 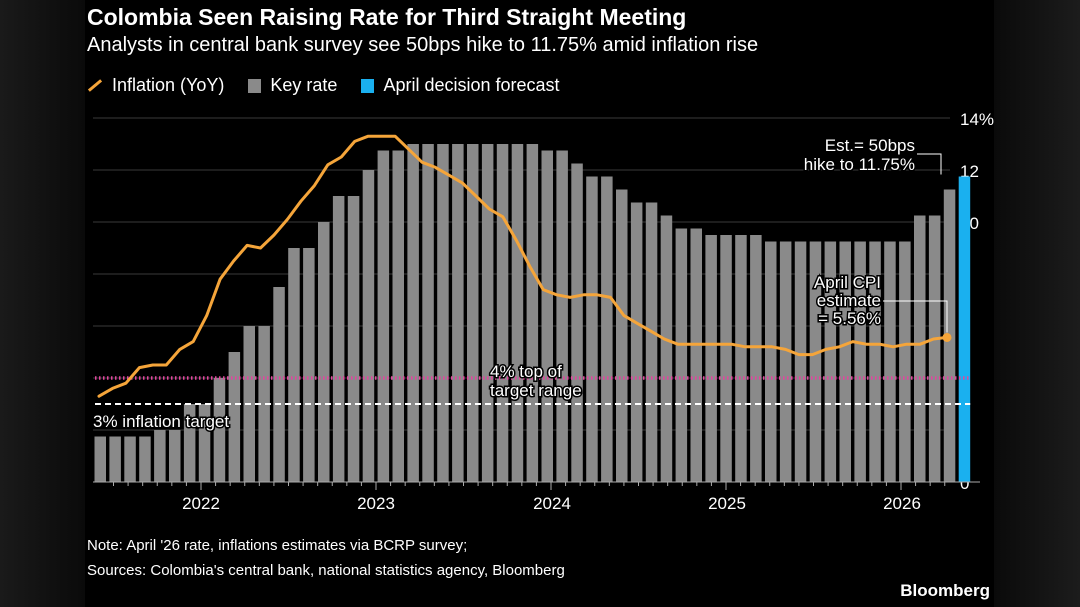 What do you see at coordinates (969, 171) in the screenshot?
I see `y-tick-label: 12` at bounding box center [969, 171].